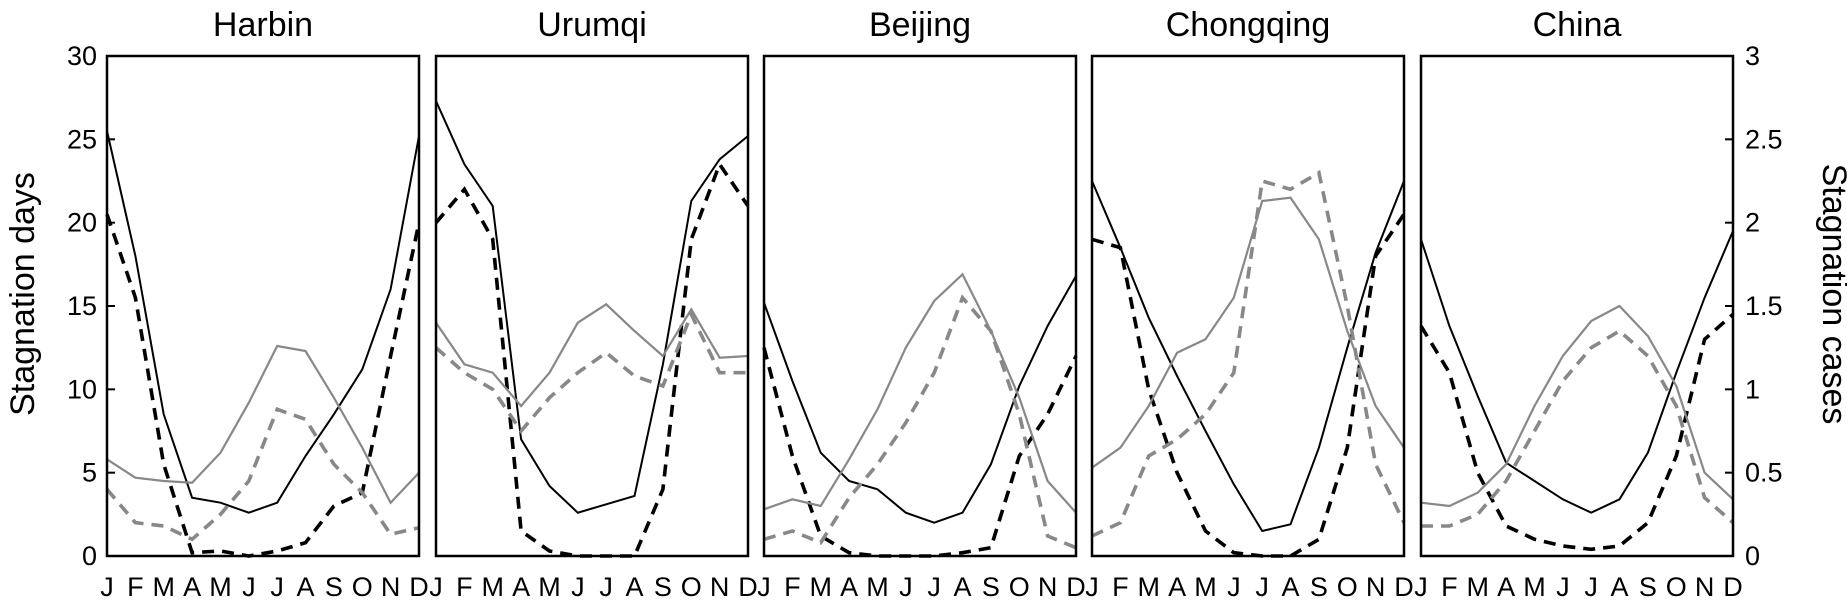 The width and height of the screenshot is (1847, 609). What do you see at coordinates (1752, 56) in the screenshot?
I see `right-tick-label: 3` at bounding box center [1752, 56].